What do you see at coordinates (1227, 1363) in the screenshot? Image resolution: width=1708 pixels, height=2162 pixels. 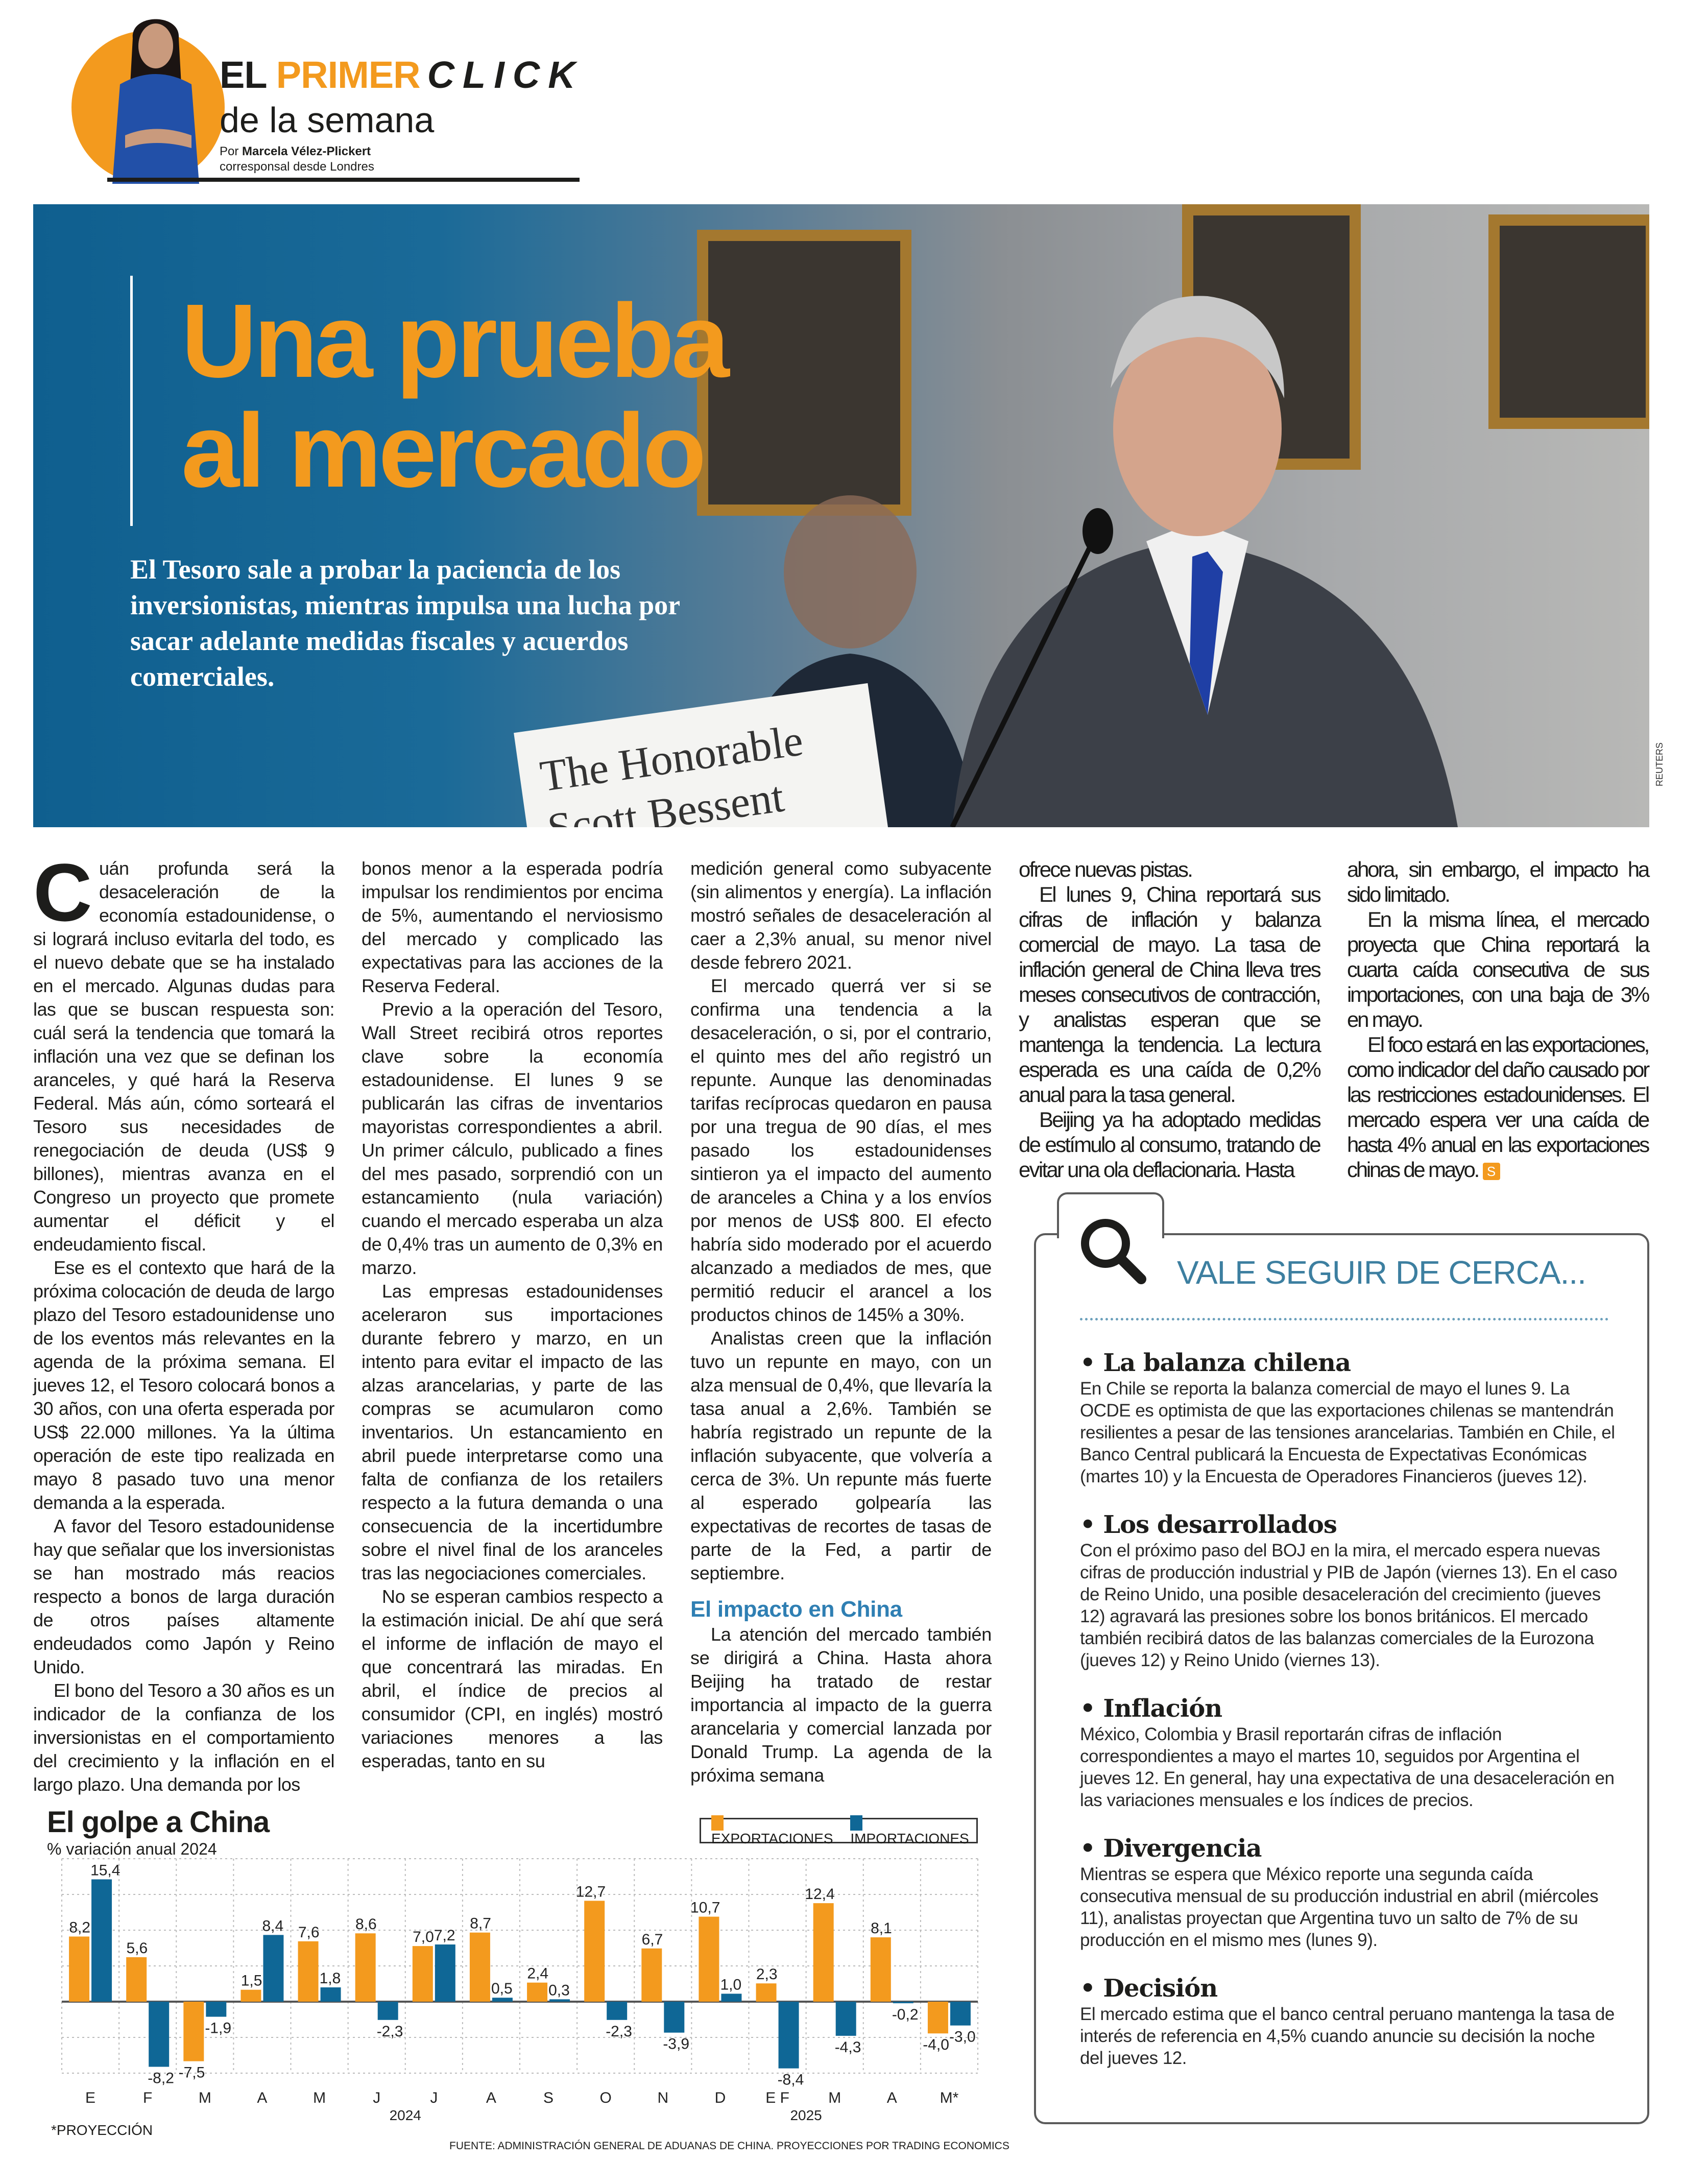 I see `watch-item-title-text: La balanza chilena` at bounding box center [1227, 1363].